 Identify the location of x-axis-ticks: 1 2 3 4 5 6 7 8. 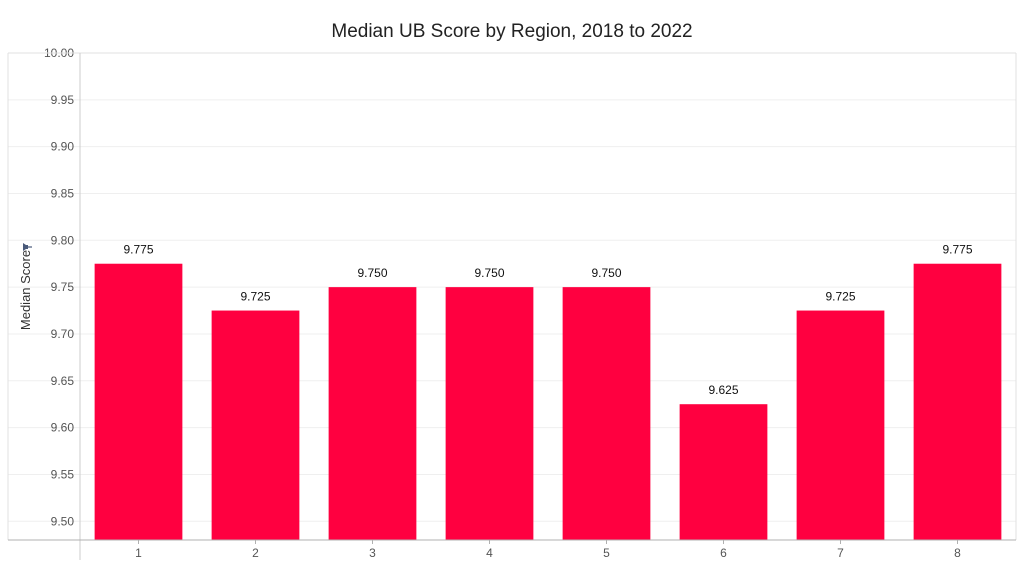
(548, 550).